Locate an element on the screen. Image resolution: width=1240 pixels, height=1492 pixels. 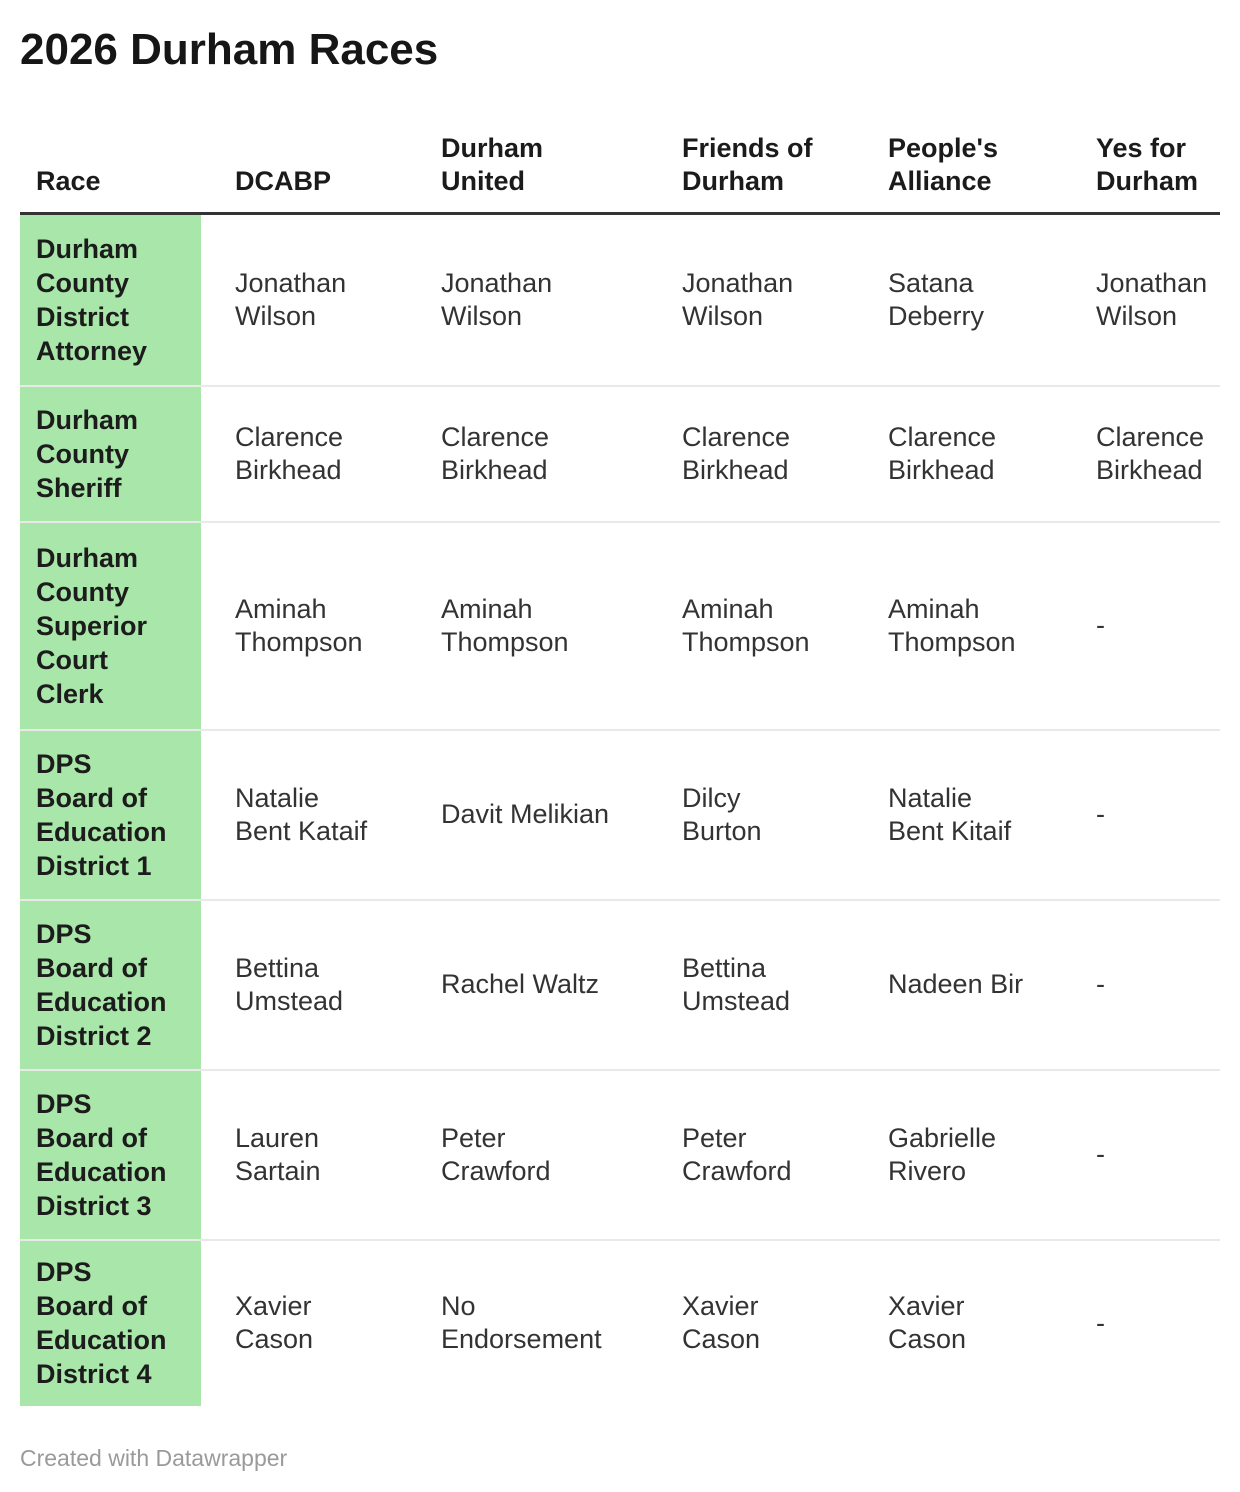
endorsement-cell: Davit Melikian is located at coordinates (527, 814).